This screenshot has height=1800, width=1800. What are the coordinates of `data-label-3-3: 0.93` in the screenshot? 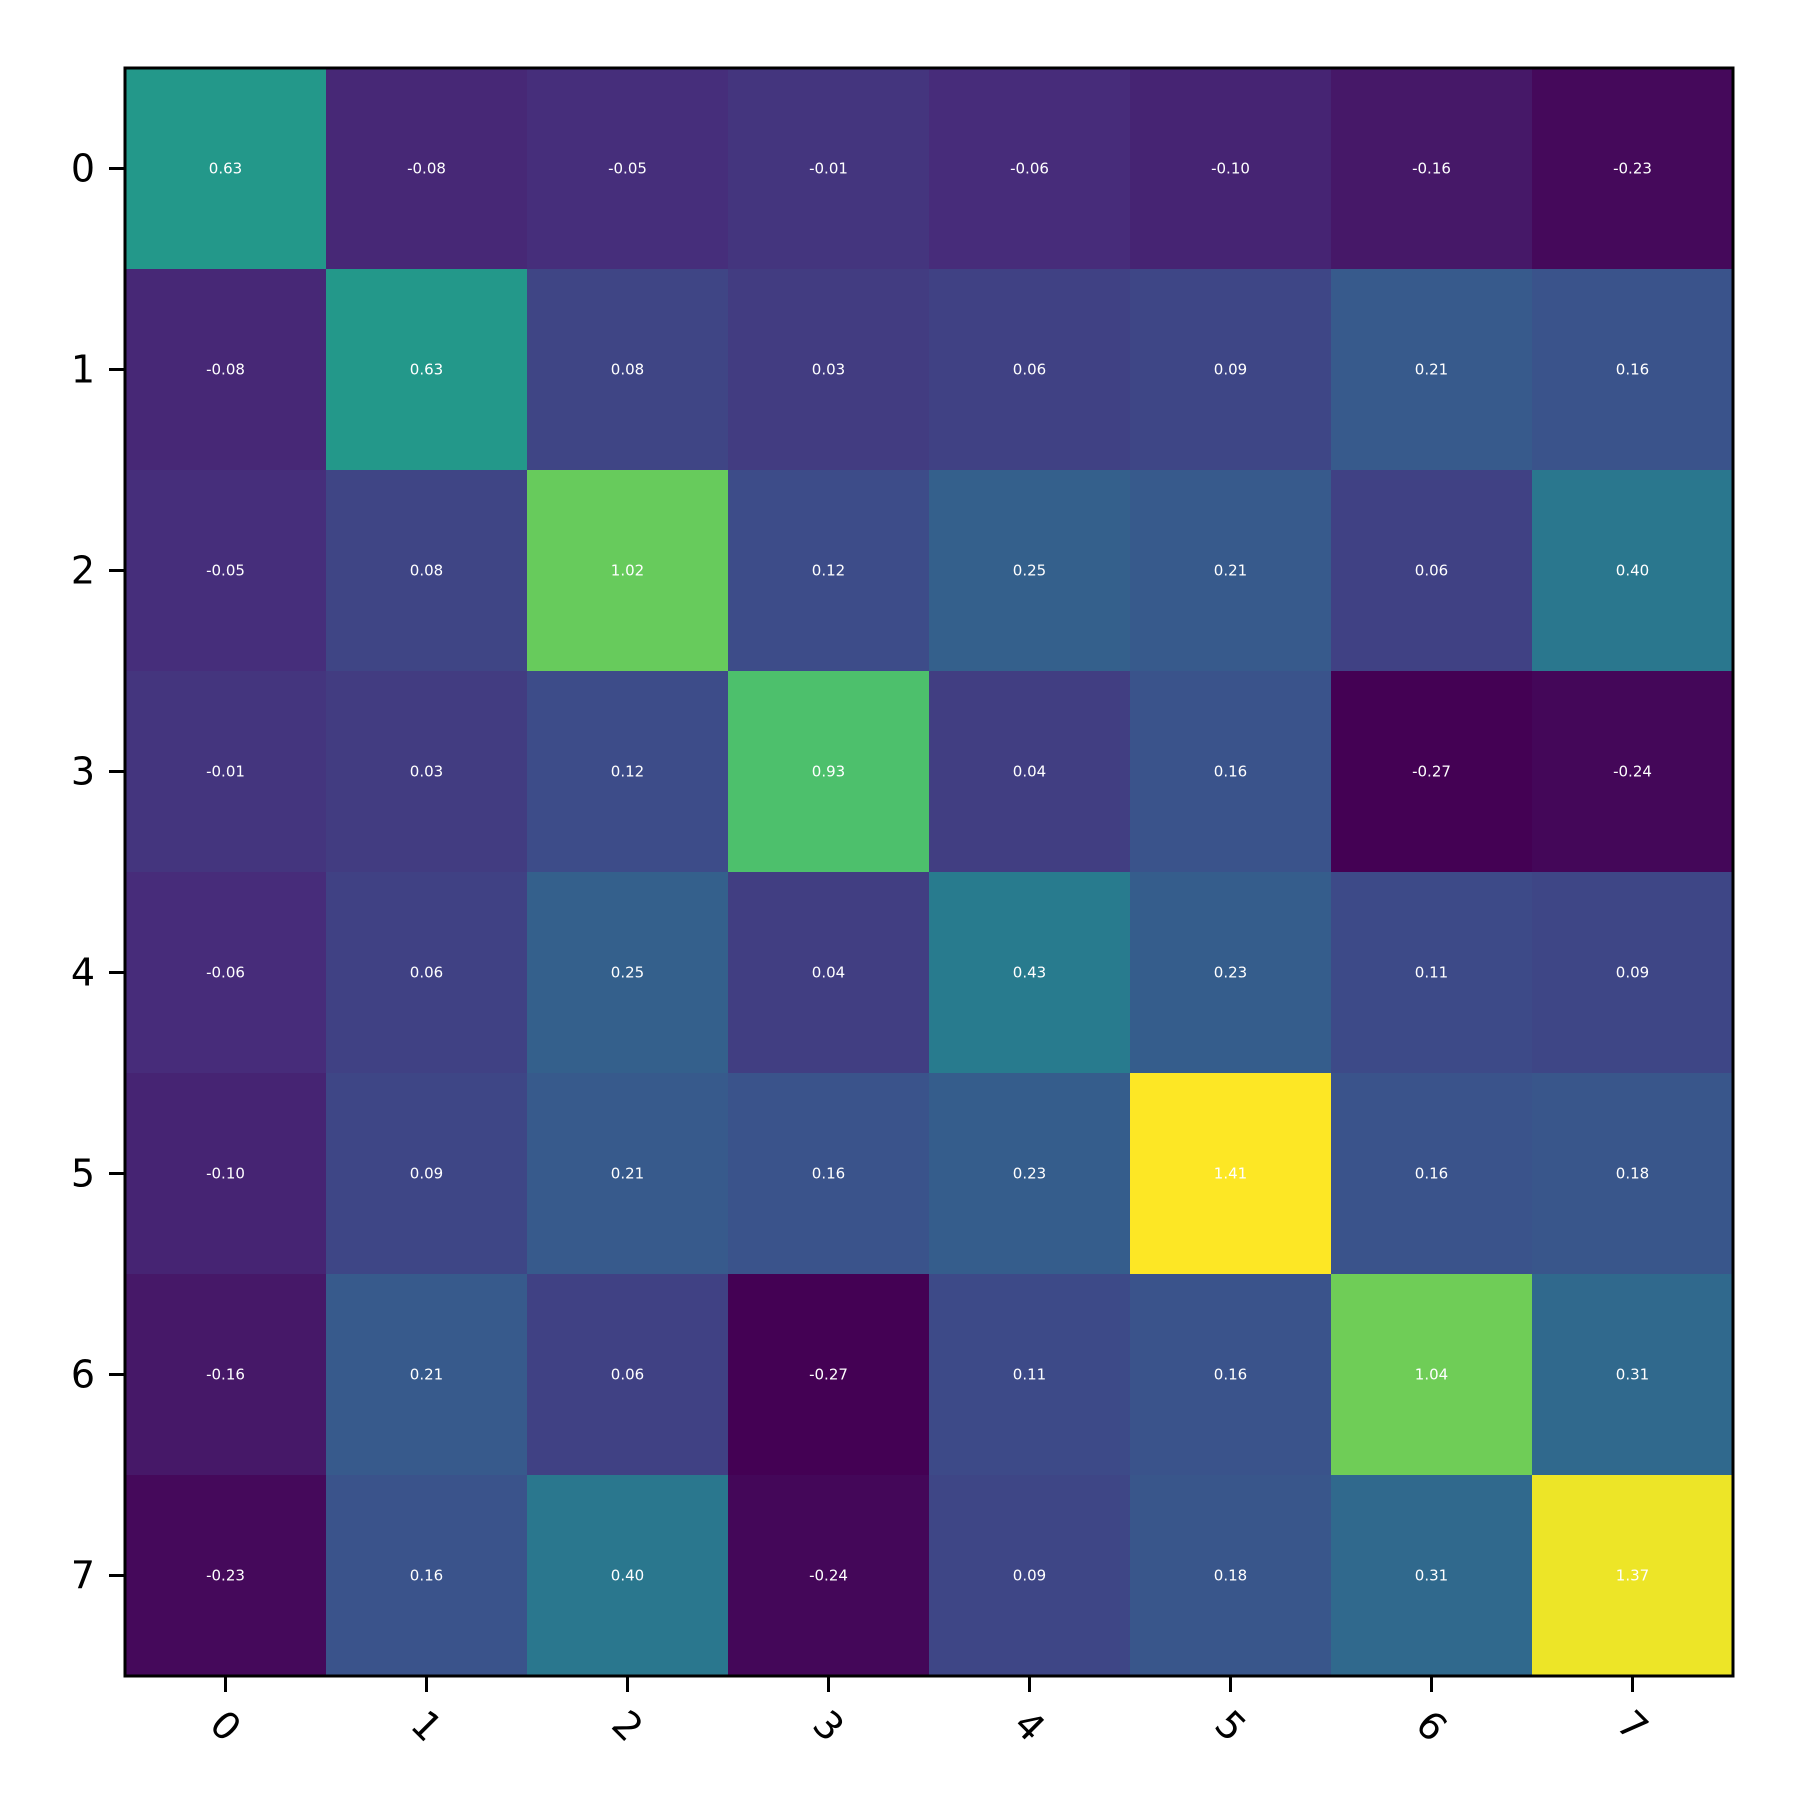 It's located at (828, 772).